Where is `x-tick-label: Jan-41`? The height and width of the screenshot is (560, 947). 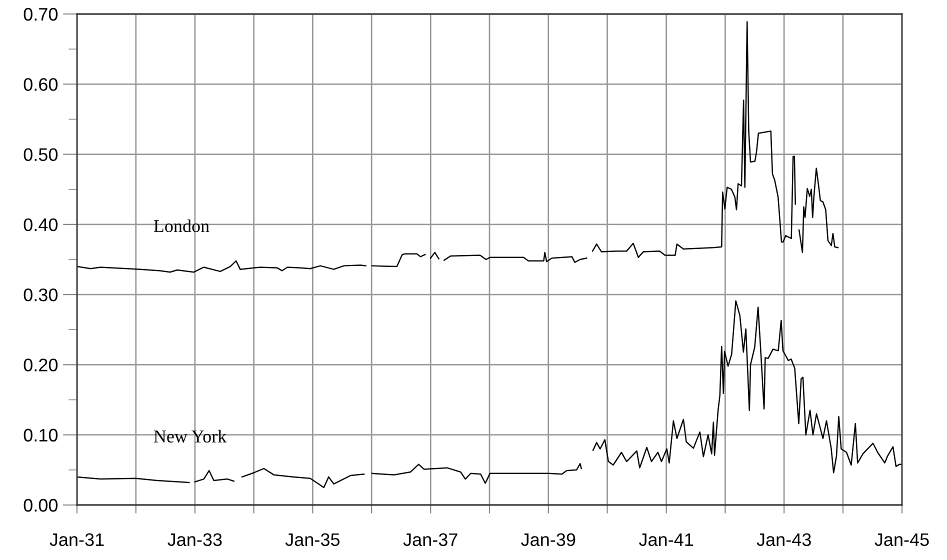 x-tick-label: Jan-41 is located at coordinates (666, 539).